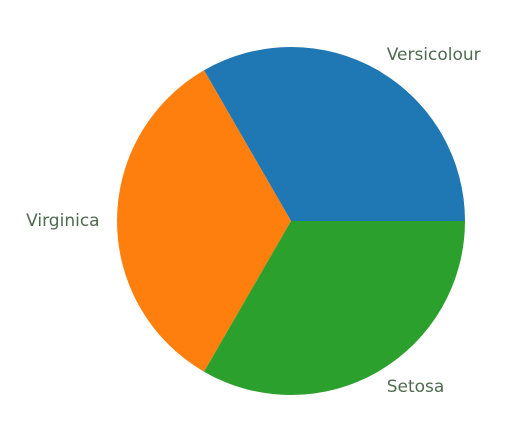 The image size is (516, 433). Describe the element at coordinates (62, 221) in the screenshot. I see `pie-label-virginica: Virginica` at that location.